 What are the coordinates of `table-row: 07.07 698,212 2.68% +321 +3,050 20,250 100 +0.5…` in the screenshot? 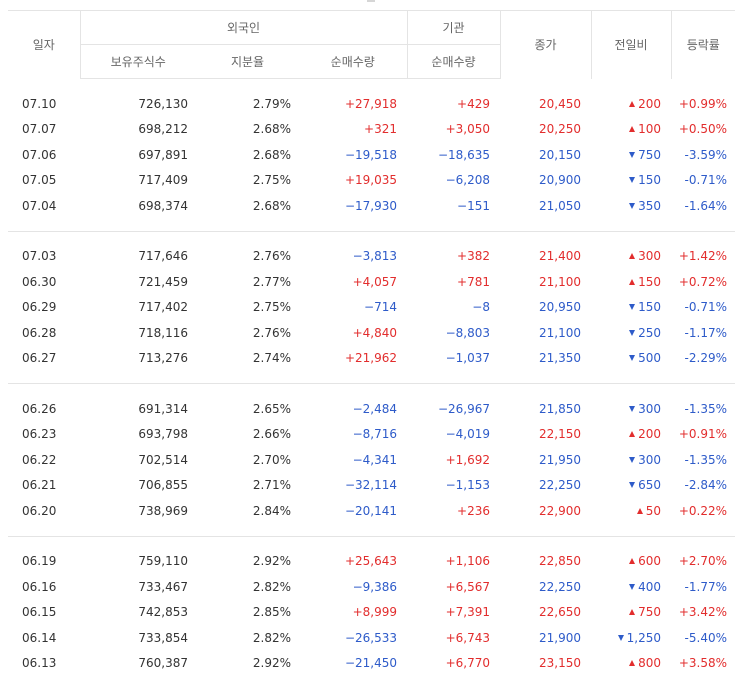 It's located at (371, 130).